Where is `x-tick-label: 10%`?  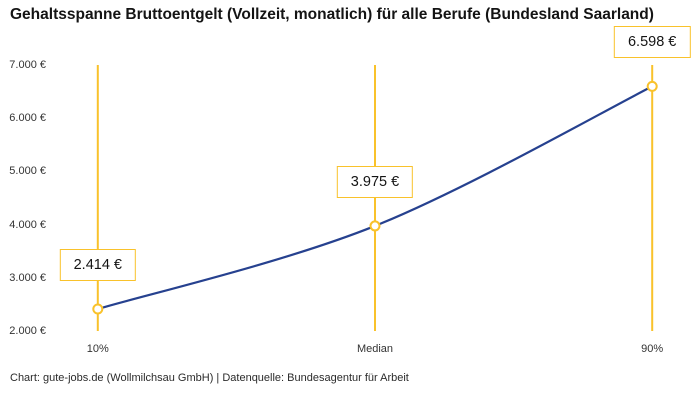
x-tick-label: 10% is located at coordinates (97, 349).